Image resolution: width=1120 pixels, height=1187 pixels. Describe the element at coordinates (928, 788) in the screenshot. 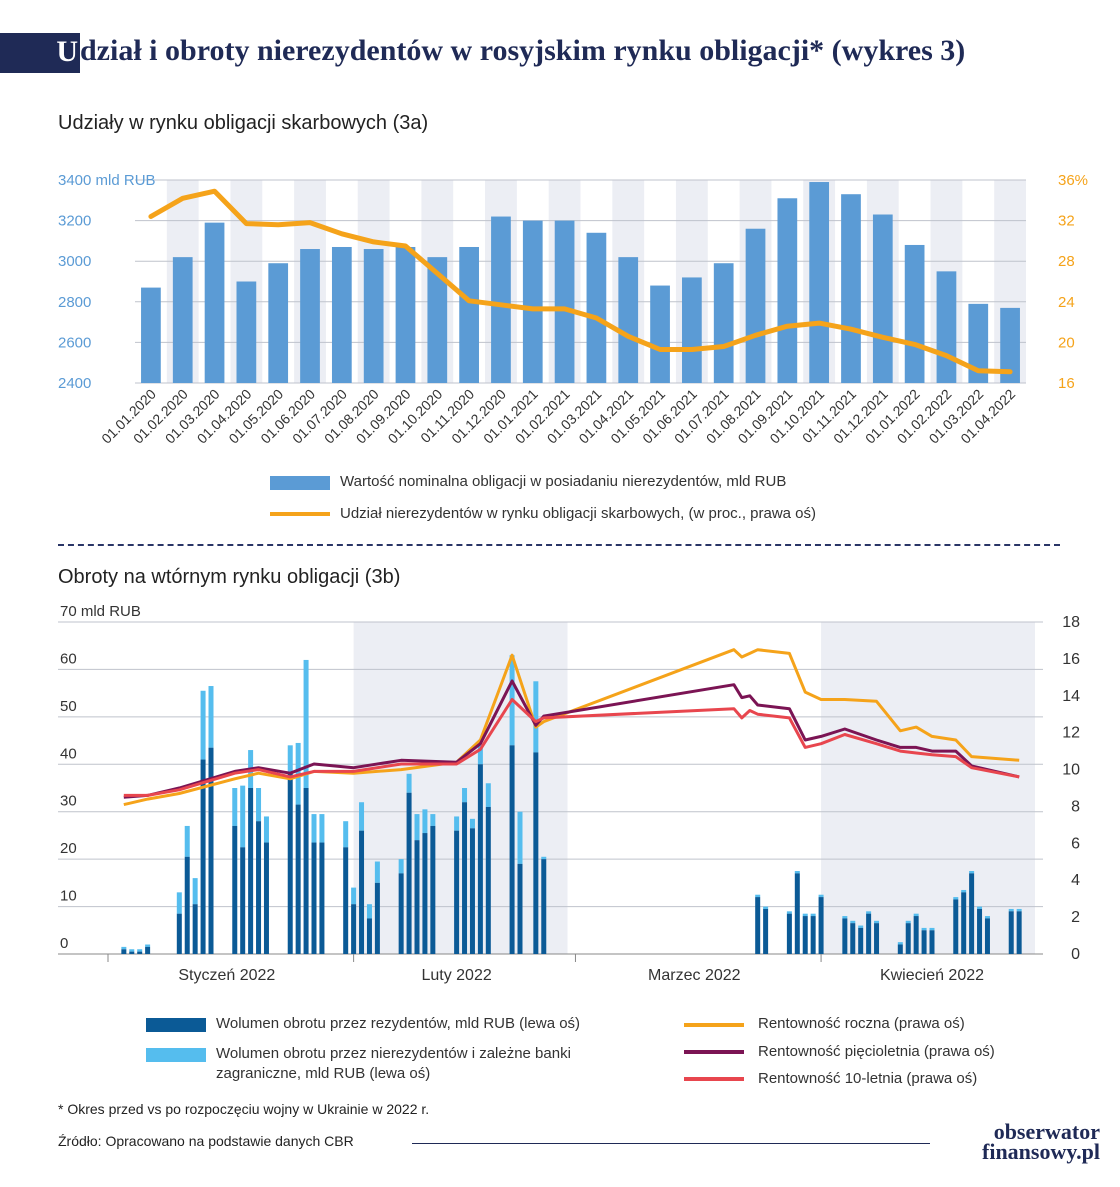

I see `shade-period` at that location.